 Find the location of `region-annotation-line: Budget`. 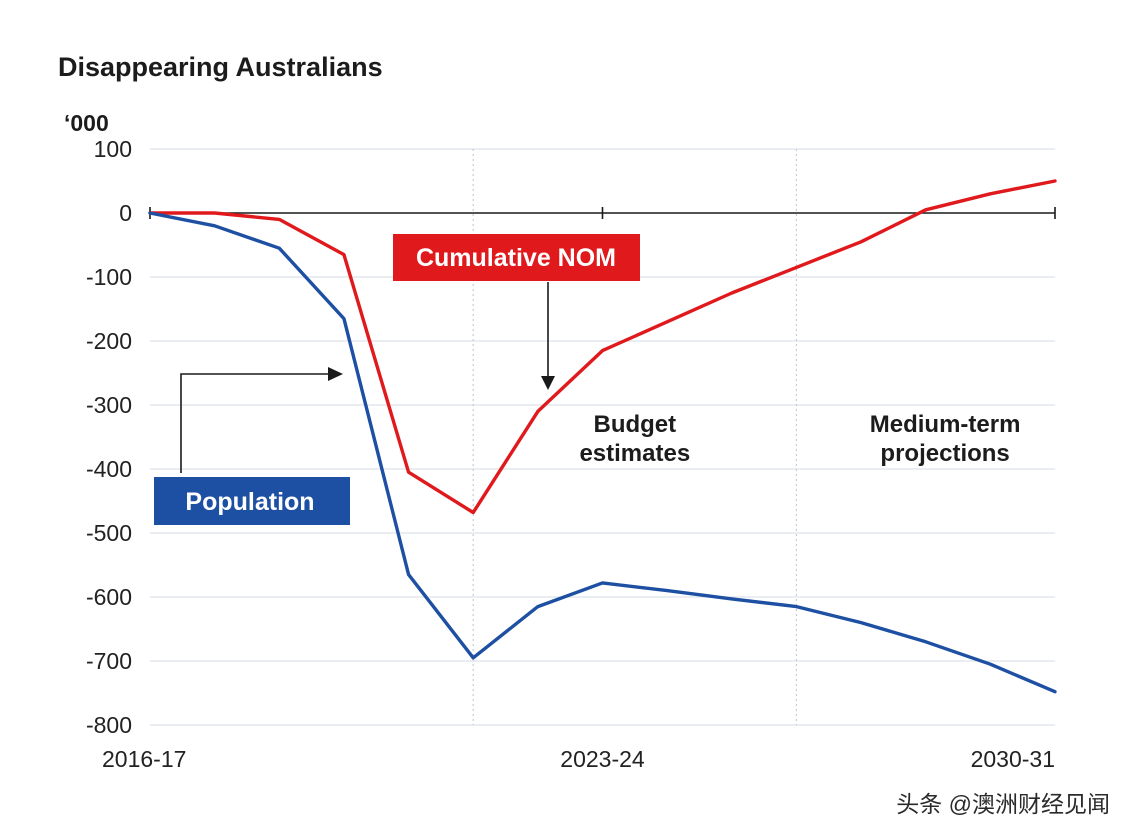

region-annotation-line: Budget is located at coordinates (634, 424).